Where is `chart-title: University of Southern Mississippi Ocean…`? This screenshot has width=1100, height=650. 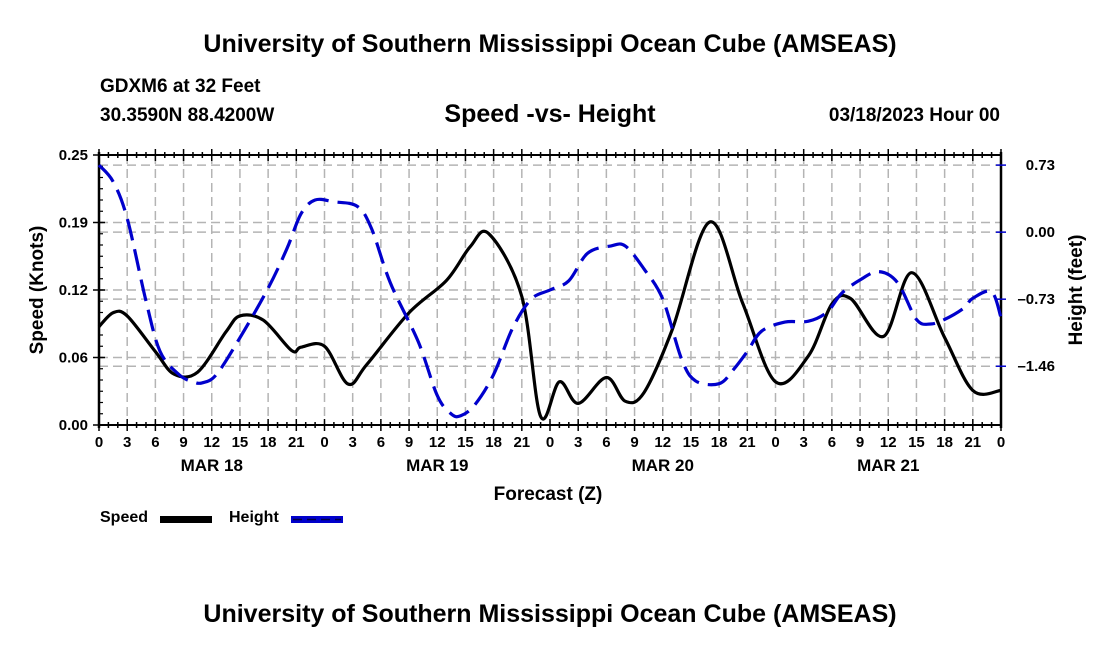 chart-title: University of Southern Mississippi Ocean… is located at coordinates (550, 44).